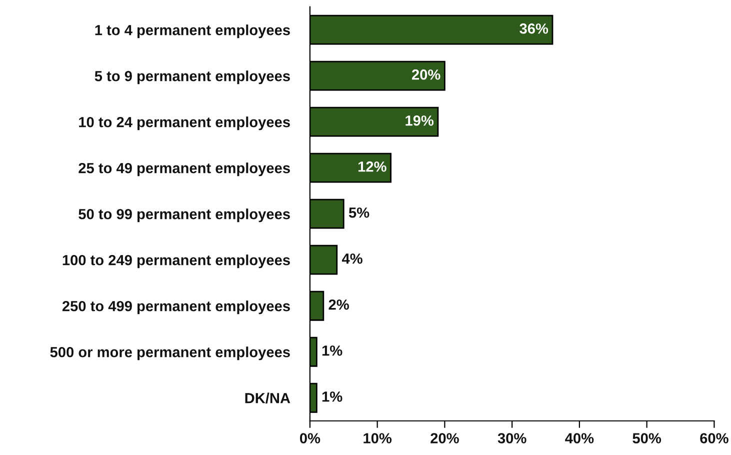 The height and width of the screenshot is (455, 731). I want to click on x-tick-label: 0%, so click(310, 438).